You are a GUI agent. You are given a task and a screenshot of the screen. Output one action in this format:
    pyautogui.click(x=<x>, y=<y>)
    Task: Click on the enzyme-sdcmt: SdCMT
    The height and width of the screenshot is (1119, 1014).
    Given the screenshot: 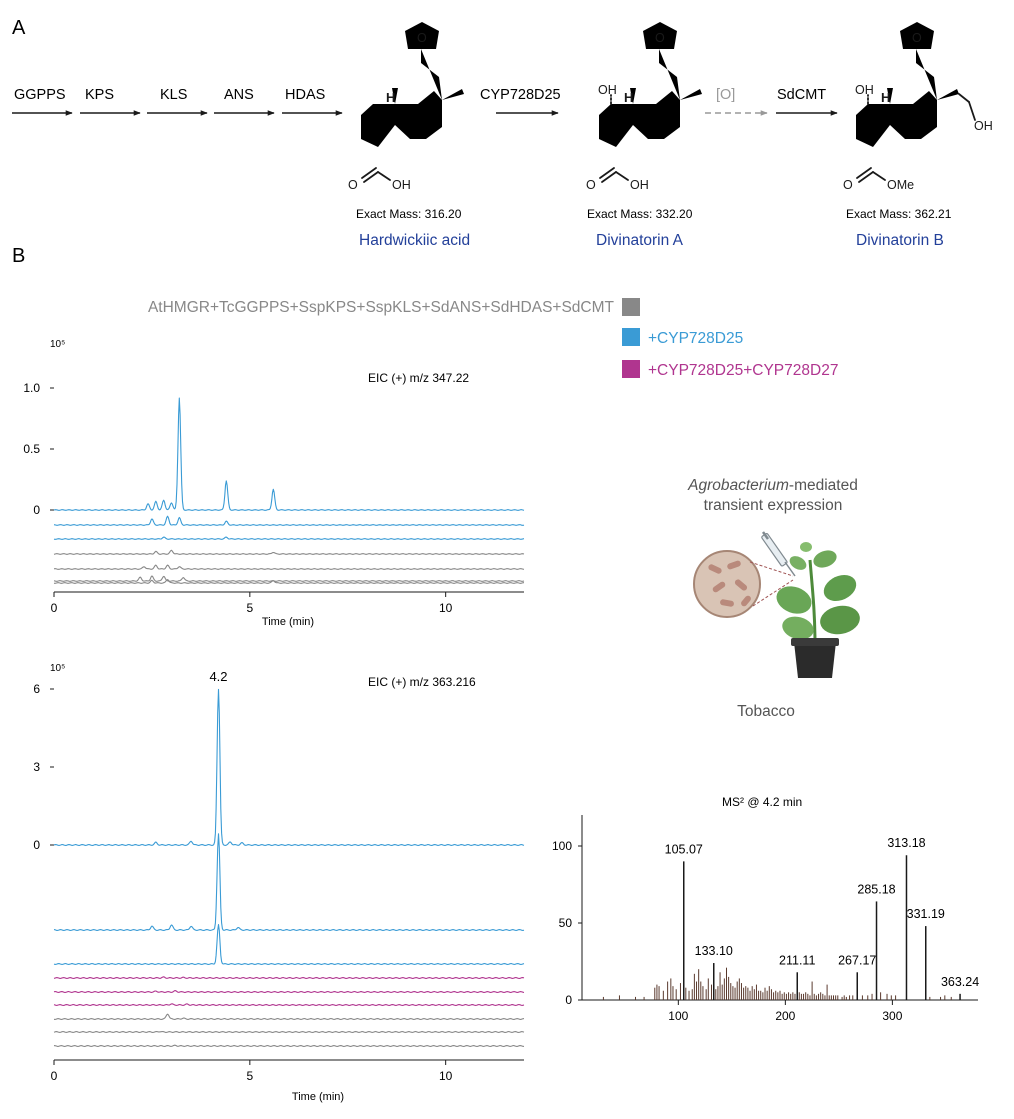 What is the action you would take?
    pyautogui.click(x=801, y=95)
    